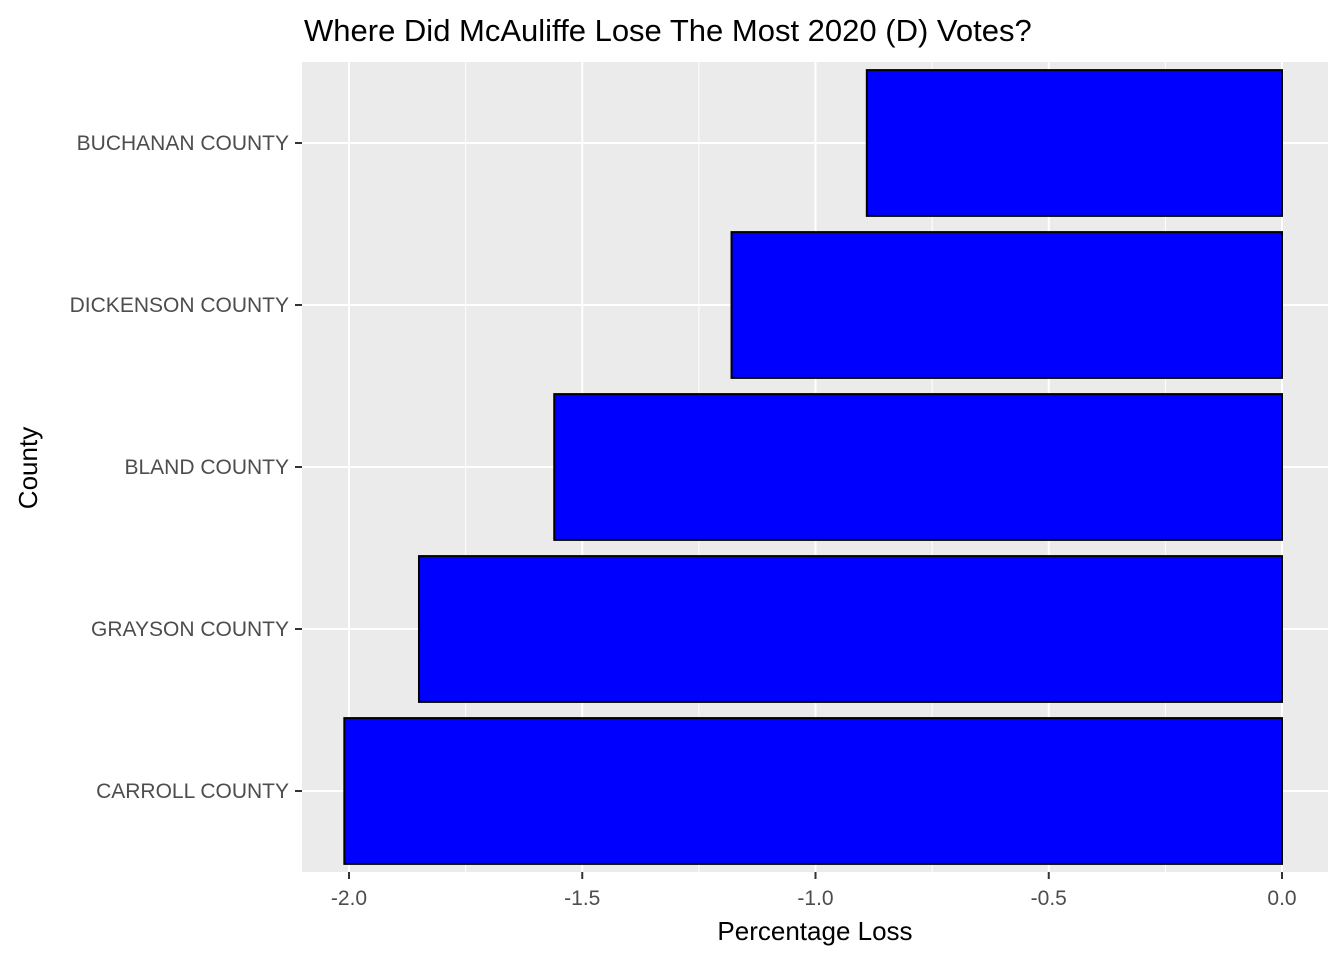 The width and height of the screenshot is (1344, 960). Describe the element at coordinates (918, 467) in the screenshot. I see `bar-bland-county` at that location.